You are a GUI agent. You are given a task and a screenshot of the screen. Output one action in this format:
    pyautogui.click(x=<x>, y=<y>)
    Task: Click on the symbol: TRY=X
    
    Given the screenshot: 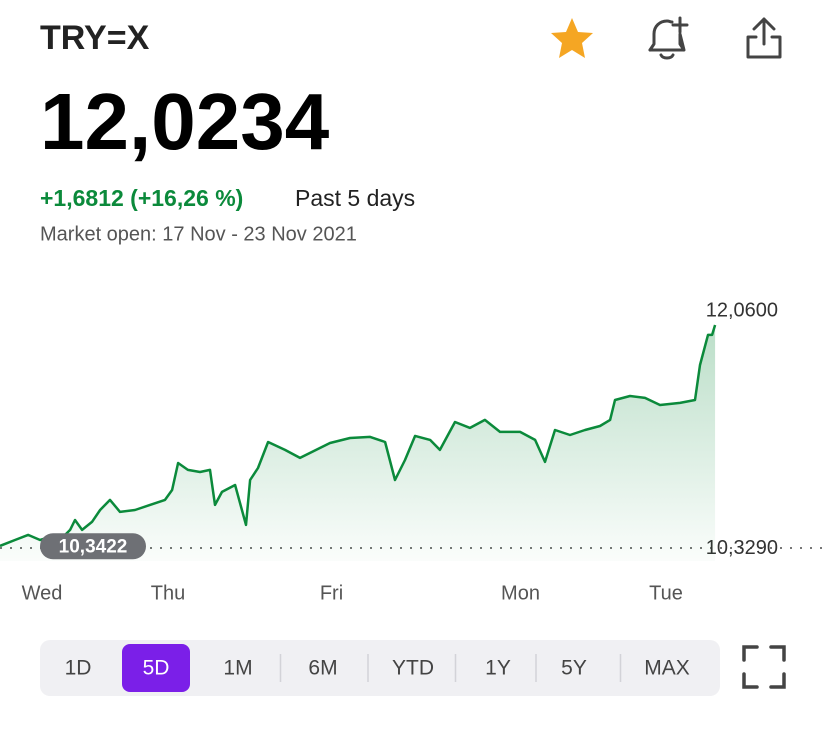 What is the action you would take?
    pyautogui.click(x=95, y=38)
    